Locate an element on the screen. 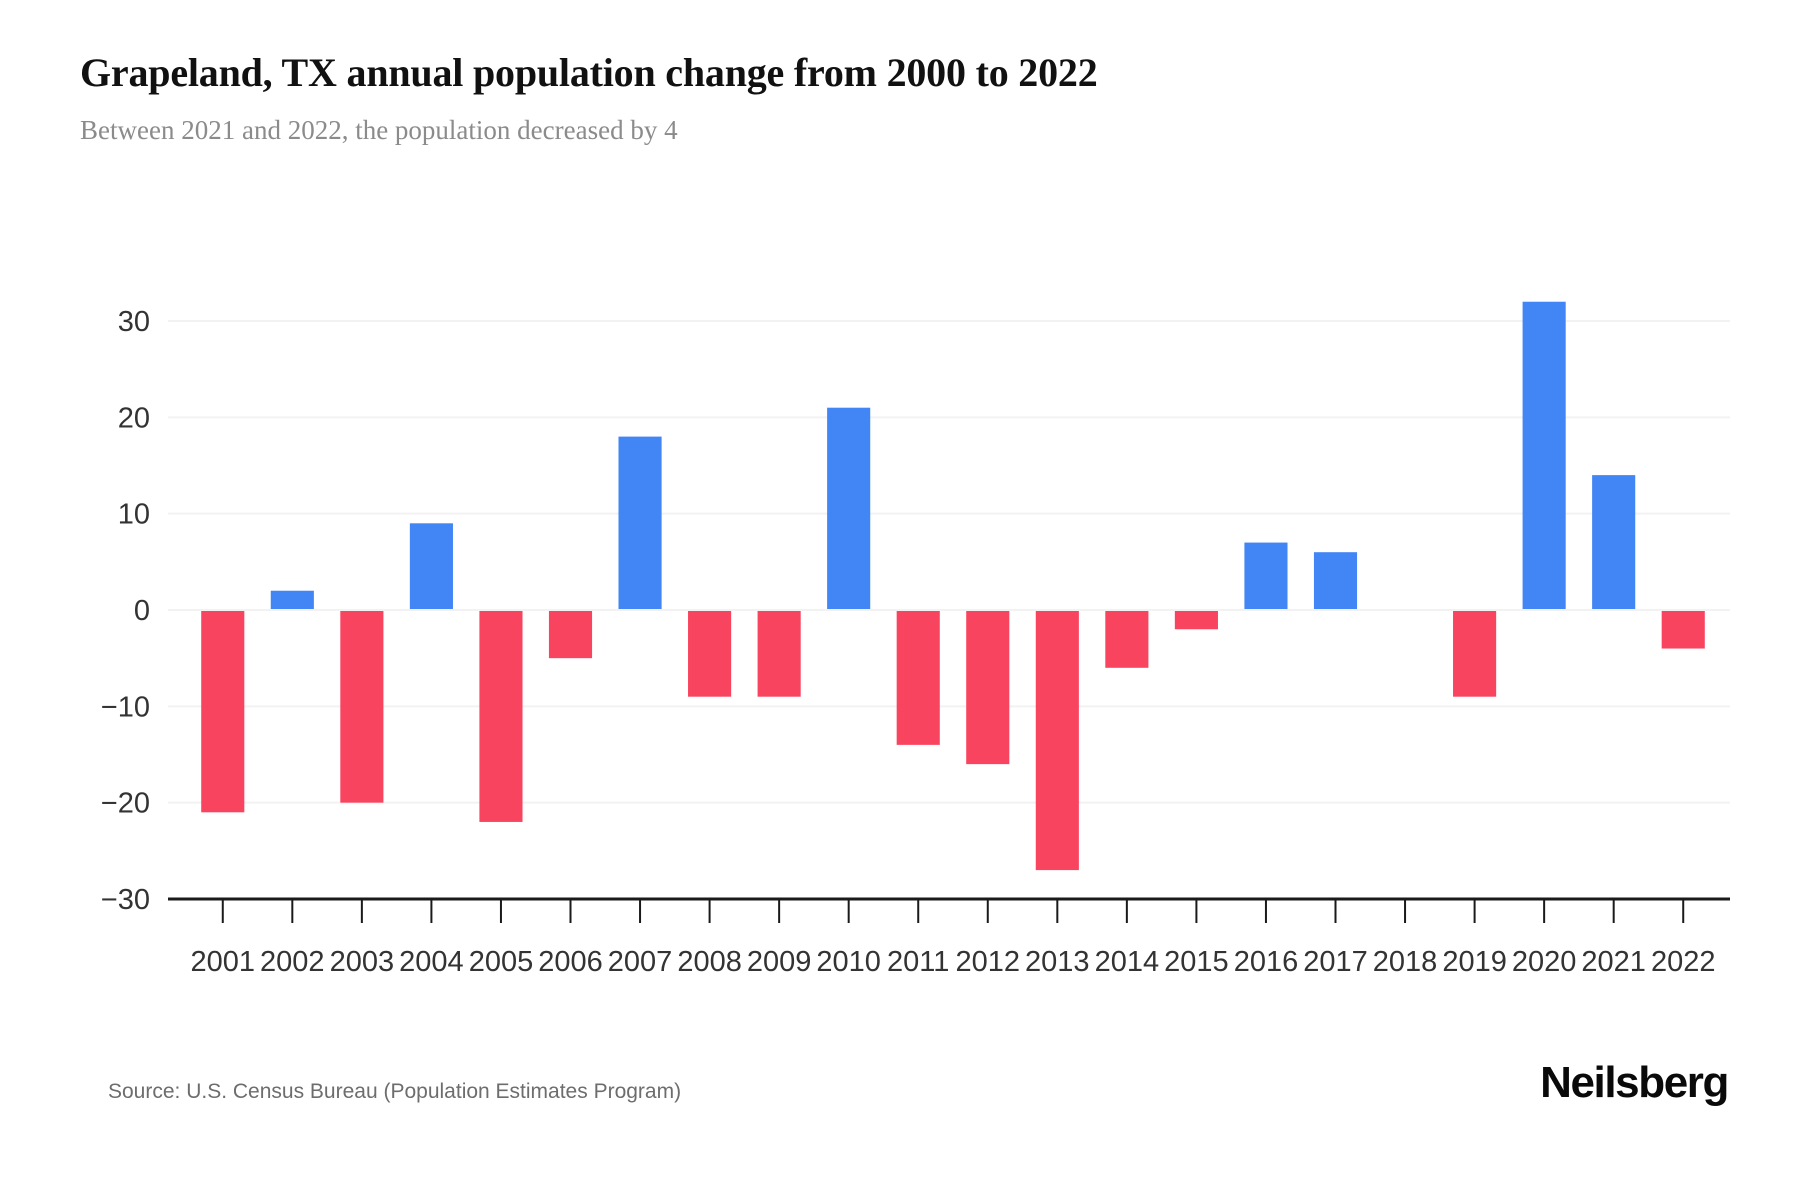  x-tick-label-2012: 2012 is located at coordinates (988, 962).